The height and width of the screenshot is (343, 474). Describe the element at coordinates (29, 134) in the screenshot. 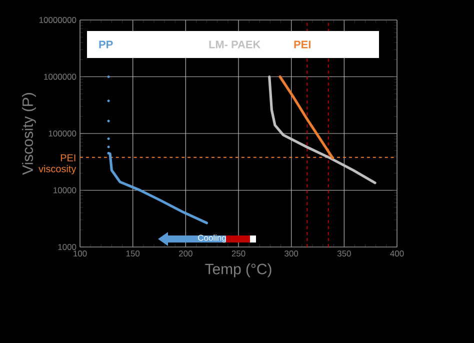

I see `y-axis-title: Viscosity (P)` at that location.